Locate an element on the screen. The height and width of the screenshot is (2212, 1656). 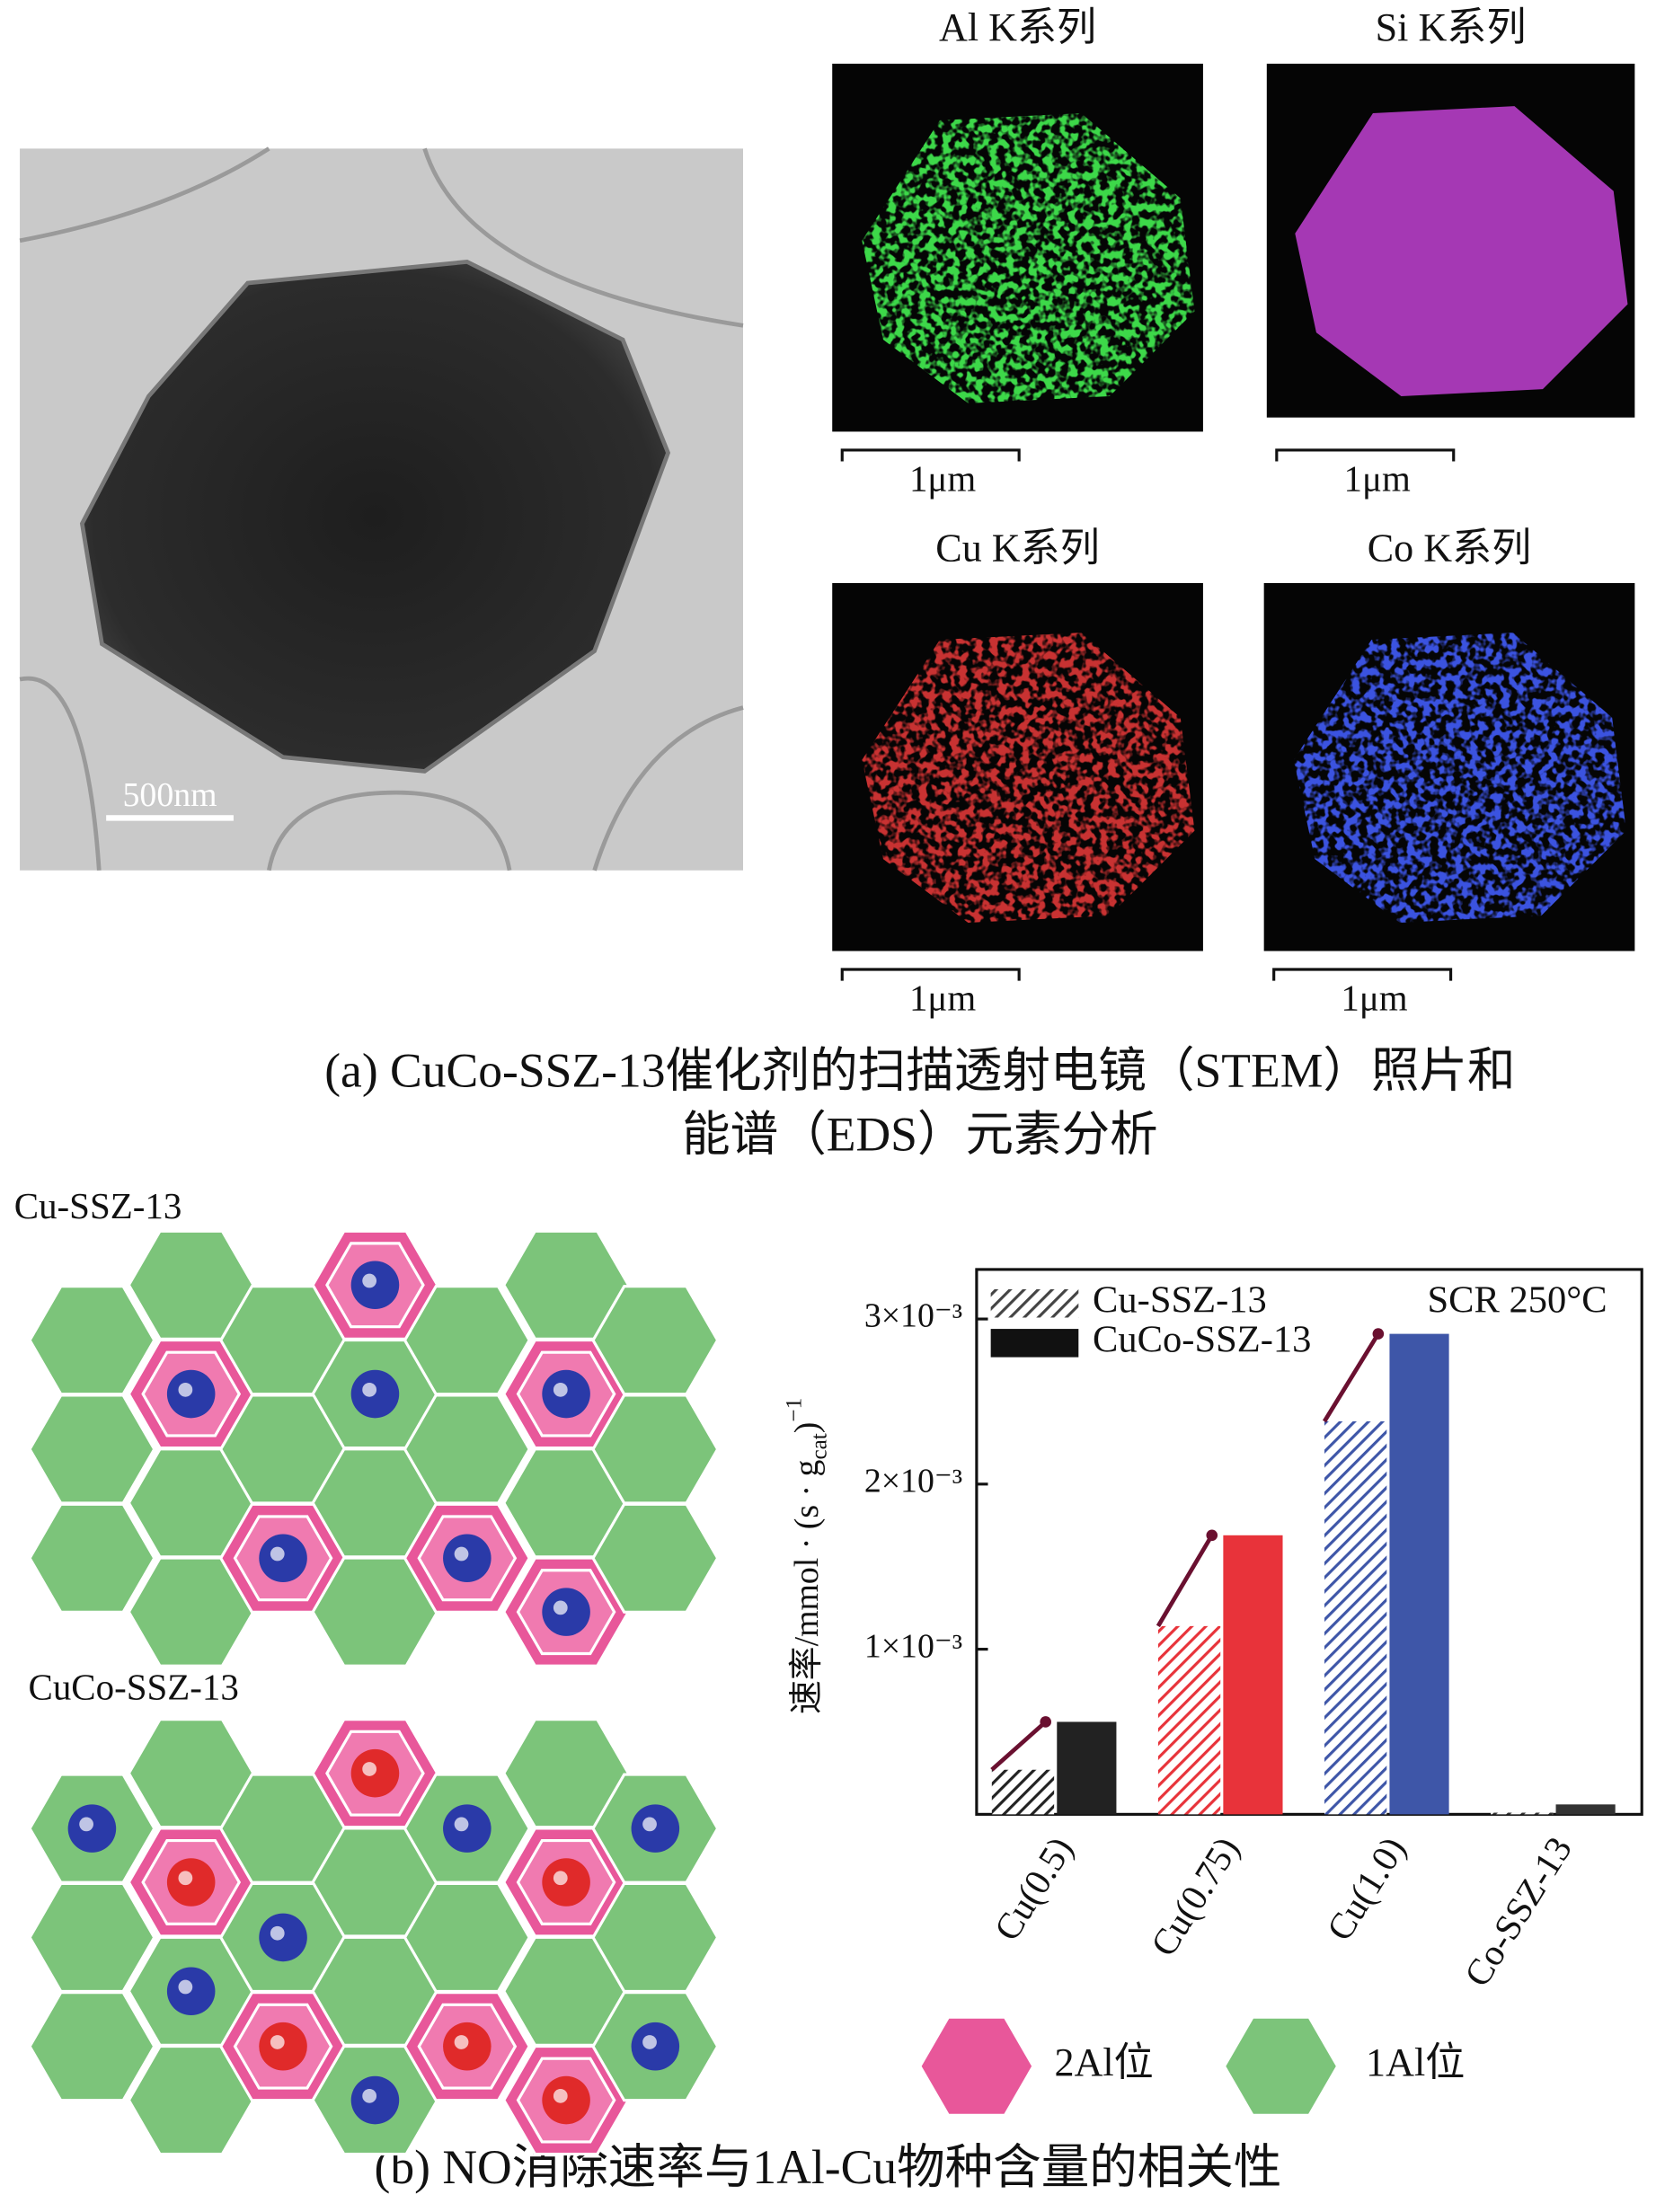
caption: (b) NO消除速率与1Al-Cu物种含量的相关性 is located at coordinates (828, 2167).